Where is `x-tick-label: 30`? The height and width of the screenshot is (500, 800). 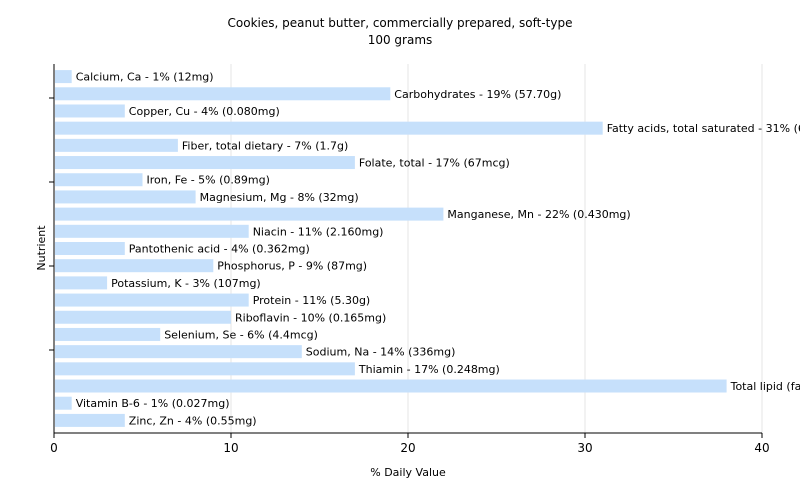 x-tick-label: 30 is located at coordinates (584, 448).